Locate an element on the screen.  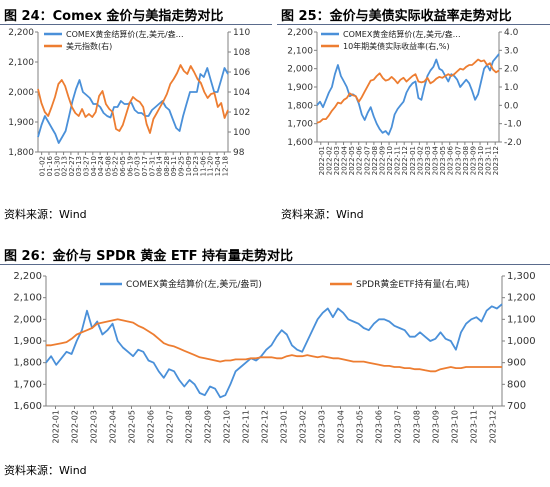
y-tick-label-right: 110 is located at coordinates (241, 33).